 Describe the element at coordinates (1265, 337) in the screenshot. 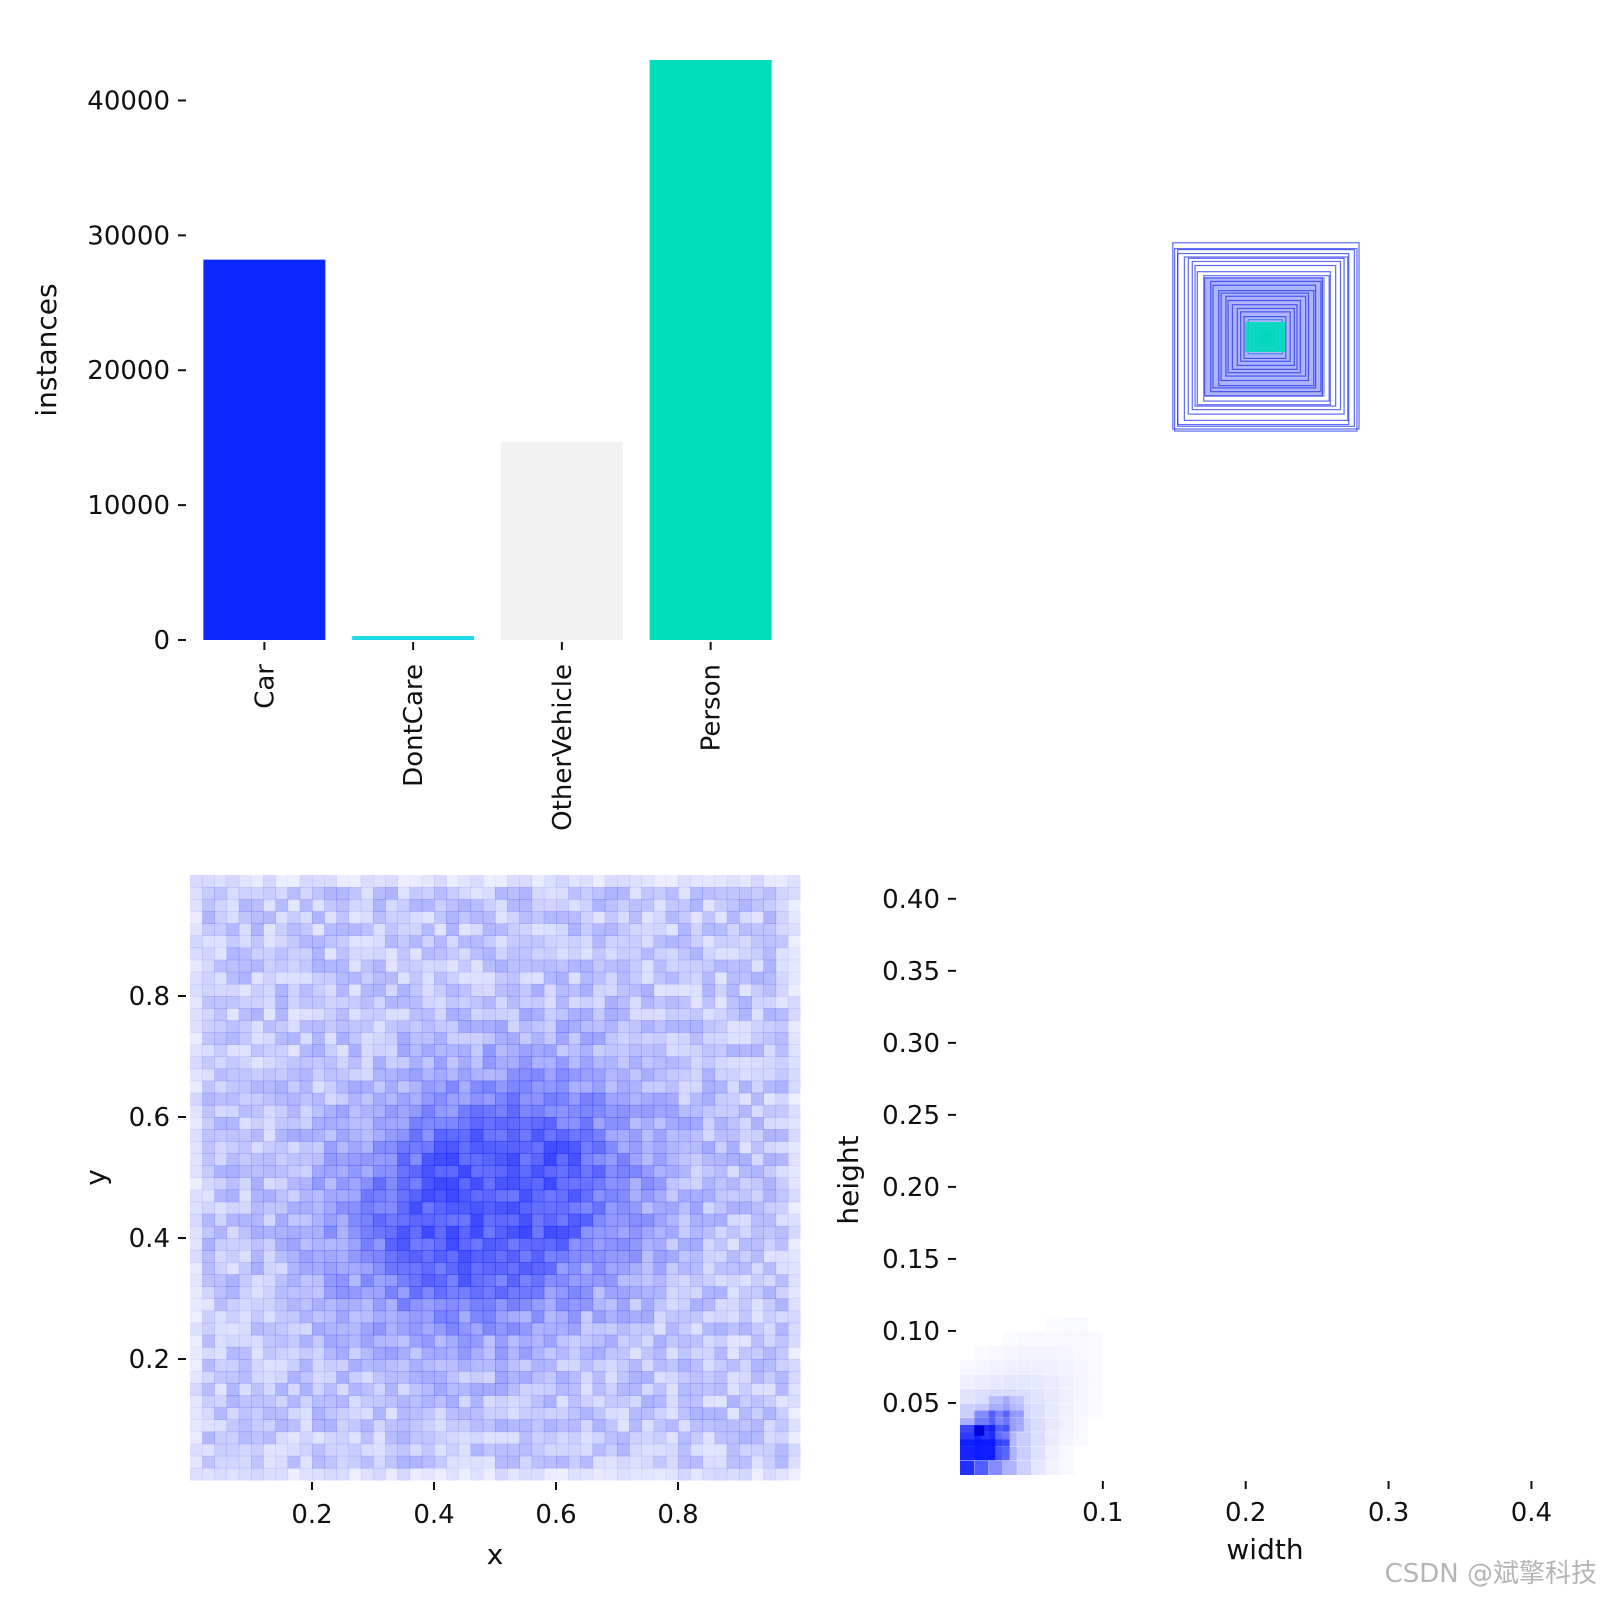

I see `anchor-box-core` at that location.